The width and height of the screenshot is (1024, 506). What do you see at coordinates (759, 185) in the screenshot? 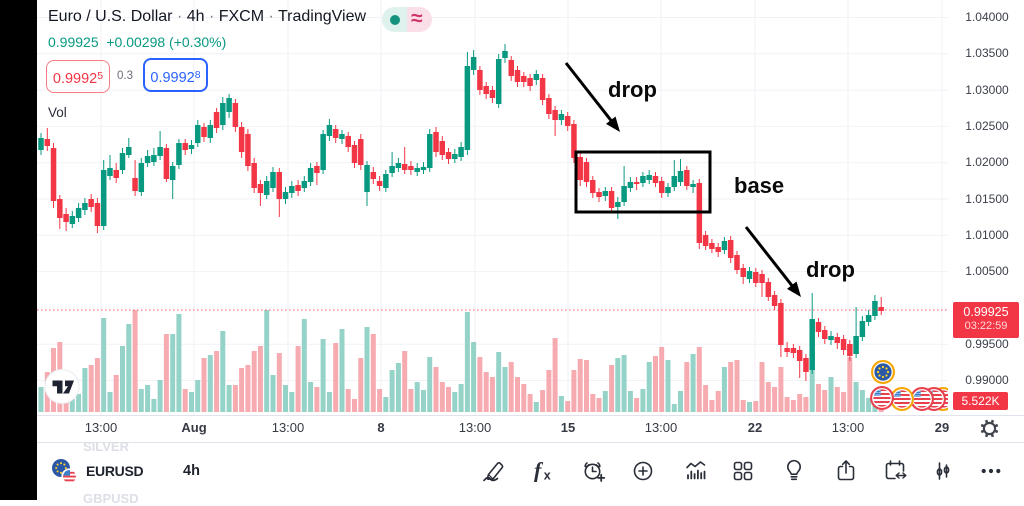
I see `svg-text: base` at bounding box center [759, 185].